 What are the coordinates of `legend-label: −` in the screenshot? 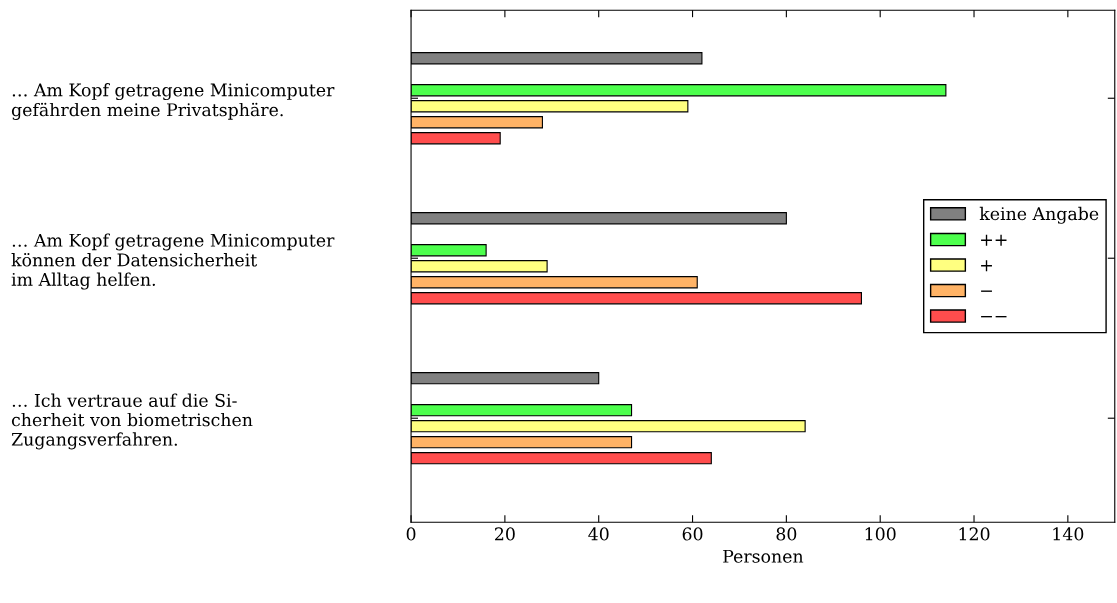 It's located at (986, 291).